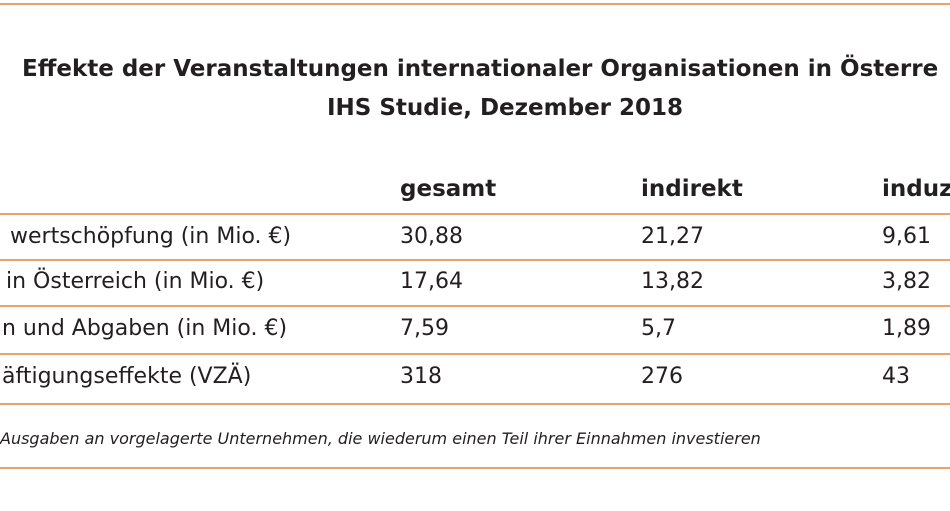  What do you see at coordinates (906, 236) in the screenshot?
I see `cell: 9,61` at bounding box center [906, 236].